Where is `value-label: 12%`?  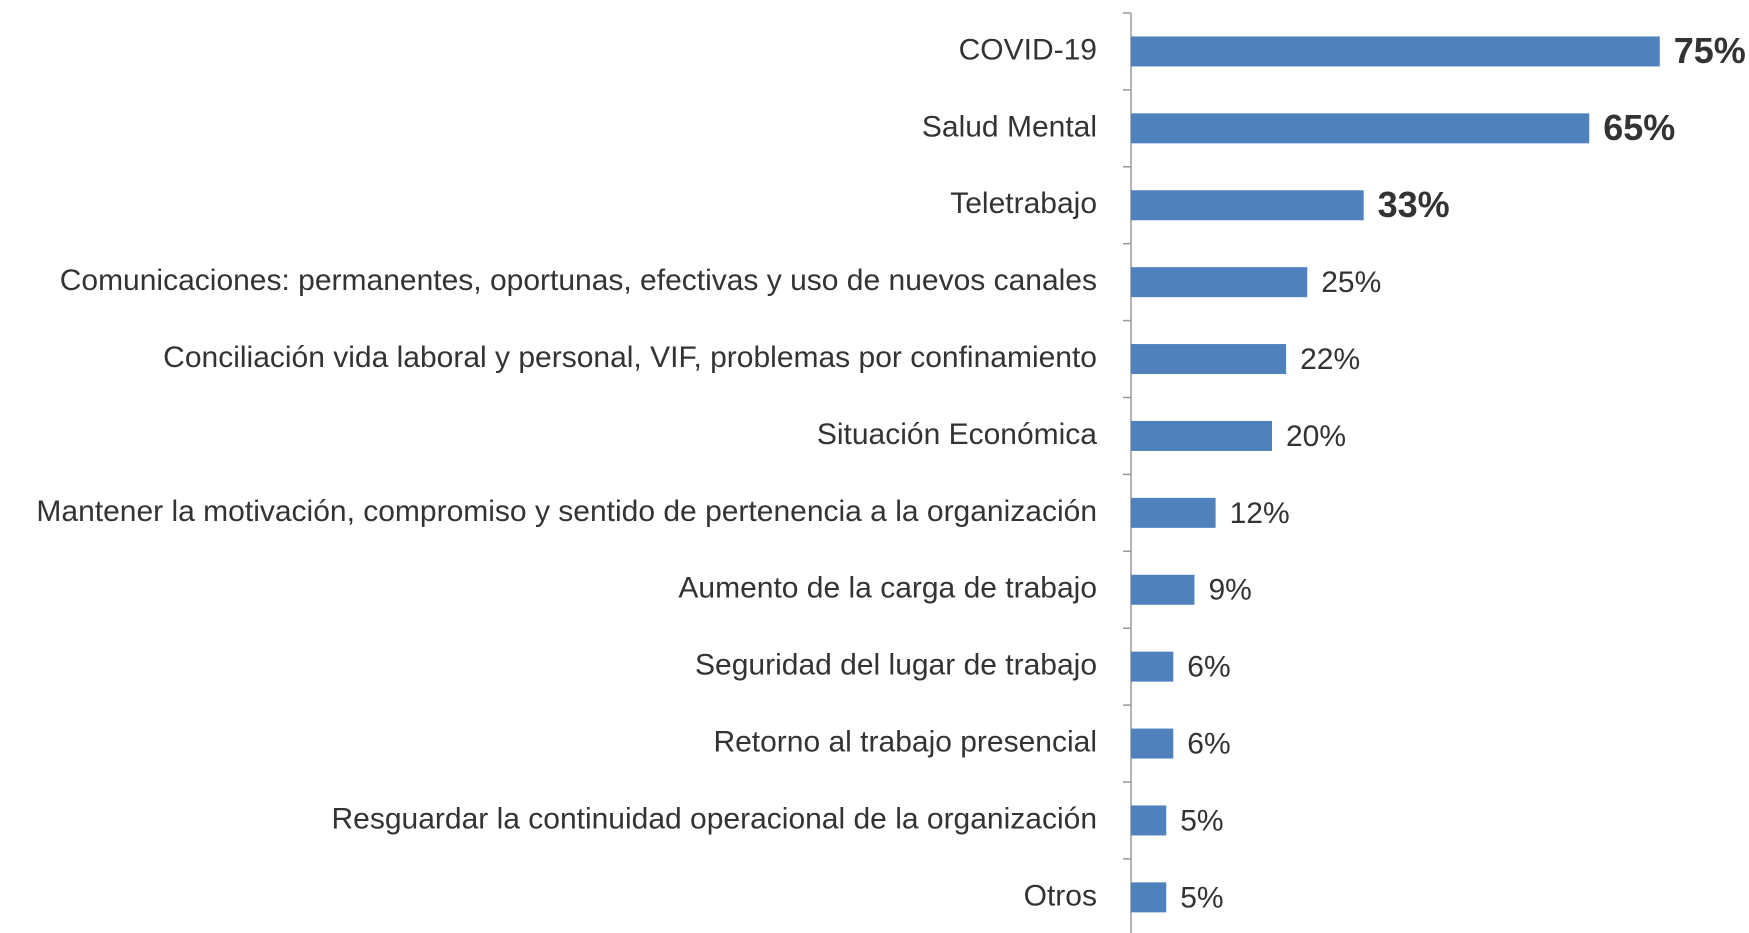
value-label: 12% is located at coordinates (1260, 513).